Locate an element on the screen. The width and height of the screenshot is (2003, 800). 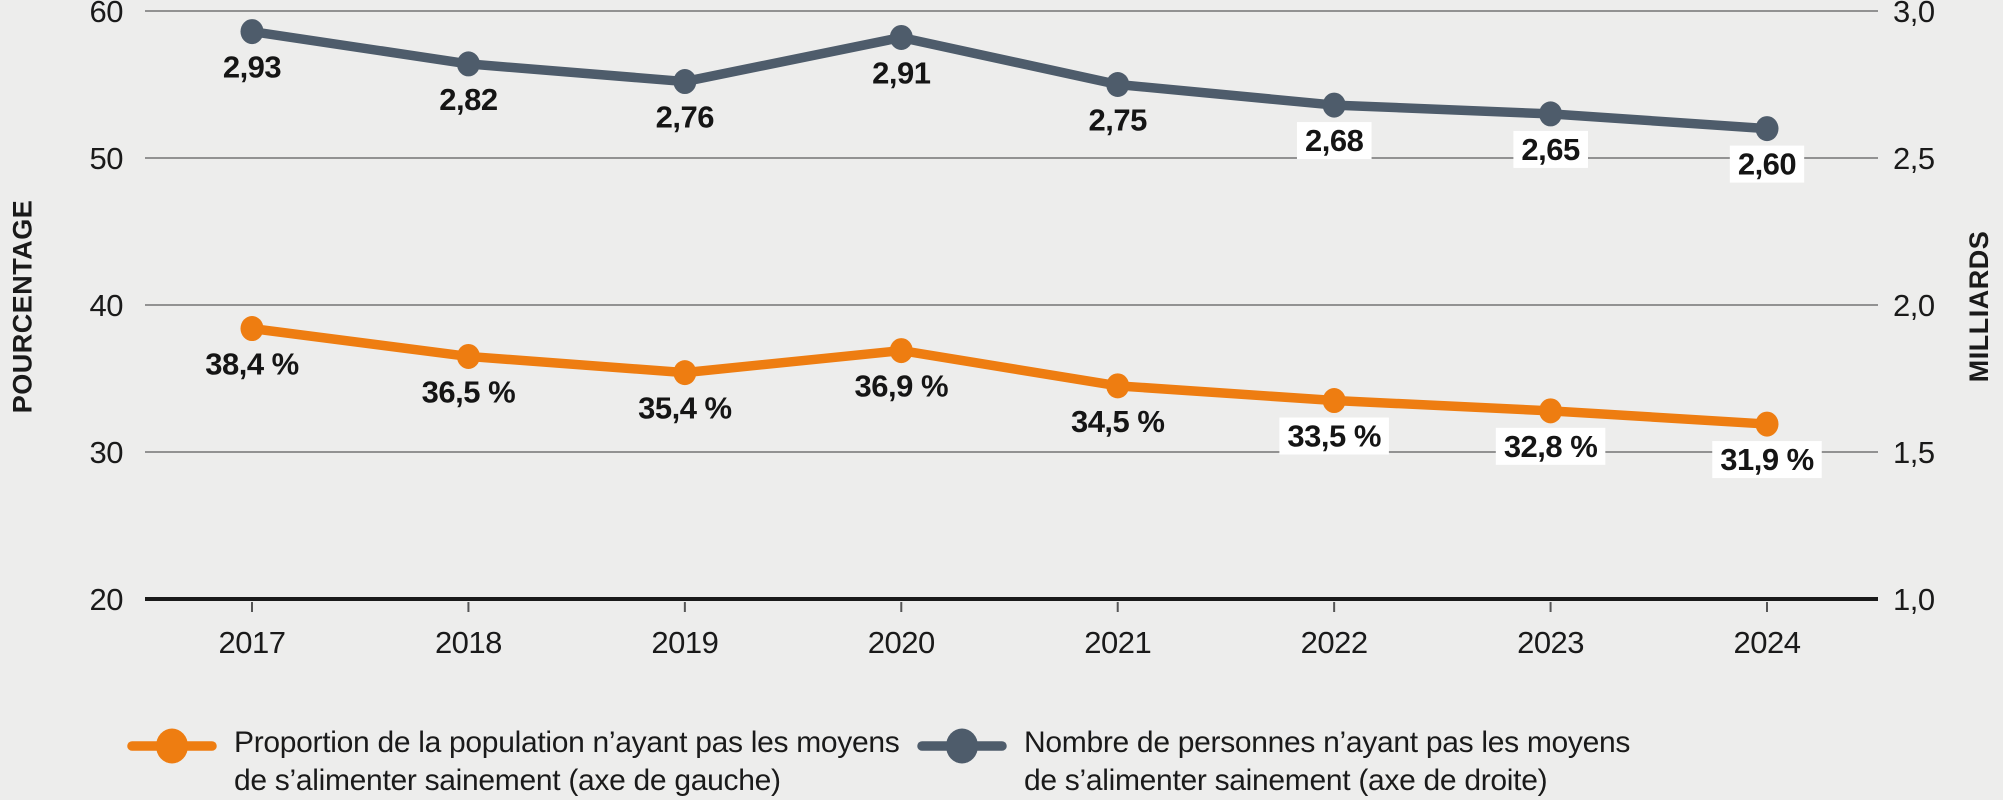
left-axis-tick-label: 20 is located at coordinates (107, 599).